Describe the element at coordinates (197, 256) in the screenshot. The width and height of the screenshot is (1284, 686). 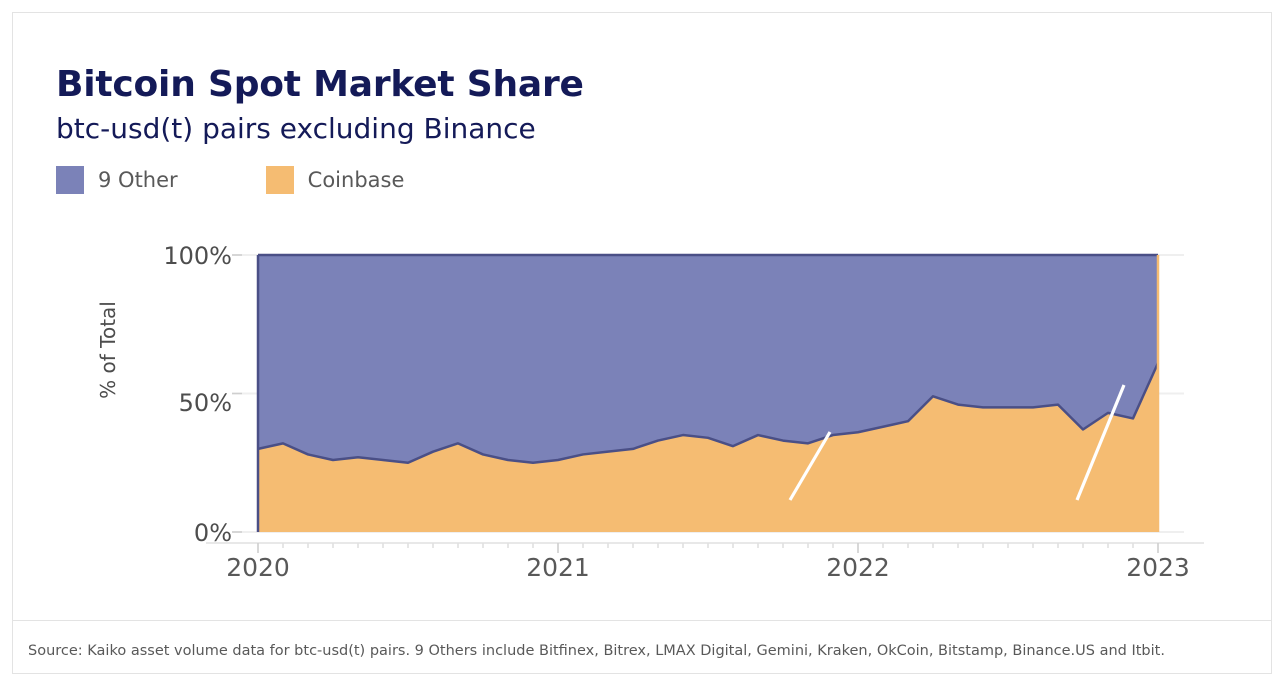
I see `y-tick-100: 100%` at that location.